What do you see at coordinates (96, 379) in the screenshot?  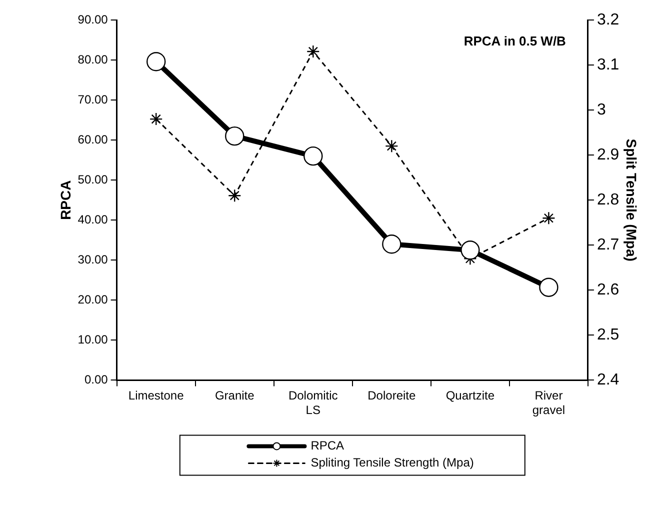 I see `y-tick-label: 0.00` at bounding box center [96, 379].